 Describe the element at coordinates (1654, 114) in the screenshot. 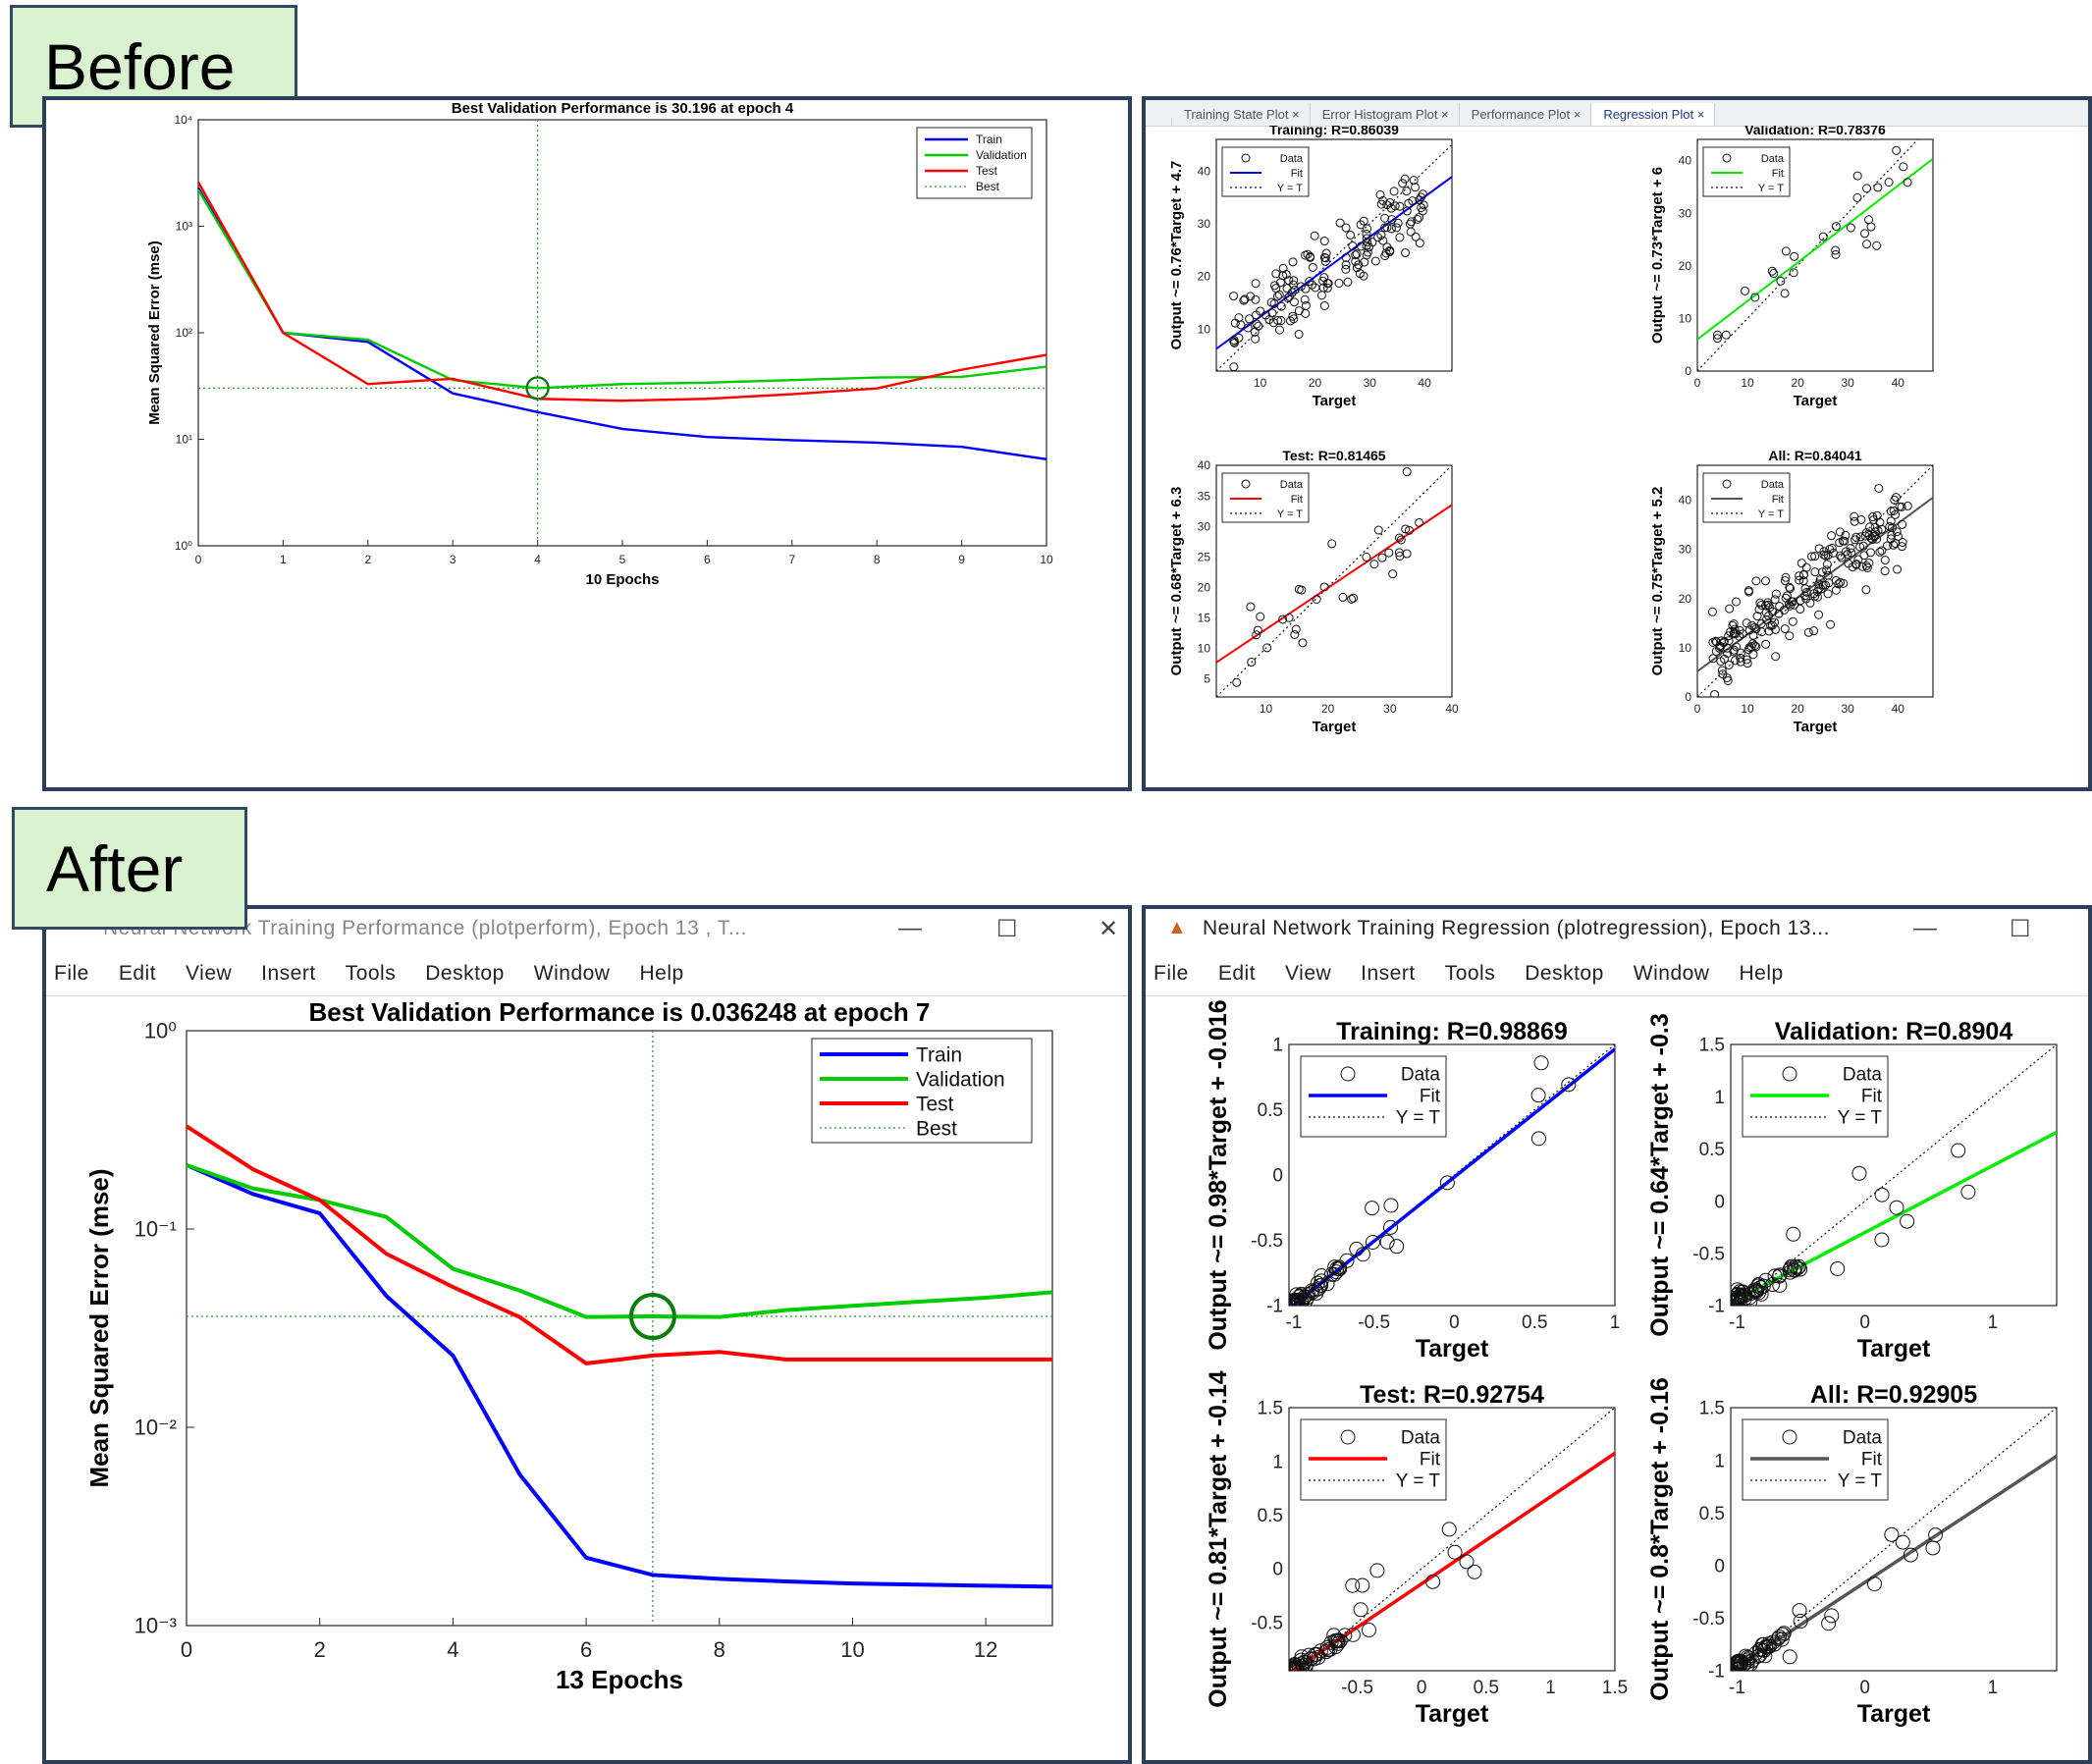

I see `tab-regression-plot: Regression Plot ×` at that location.